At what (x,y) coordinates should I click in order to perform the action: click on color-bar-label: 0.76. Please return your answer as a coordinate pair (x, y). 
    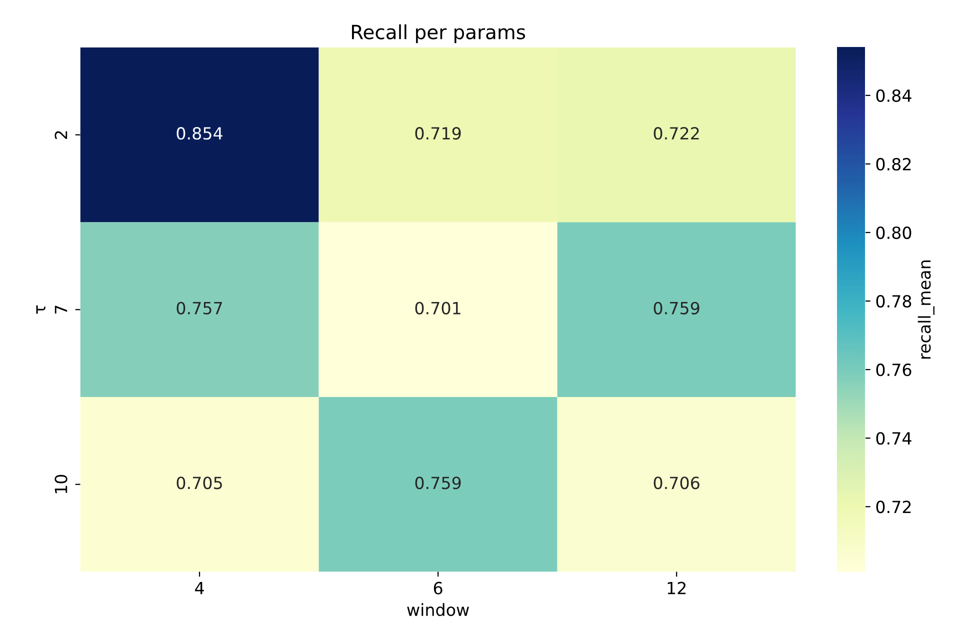
    Looking at the image, I should click on (894, 370).